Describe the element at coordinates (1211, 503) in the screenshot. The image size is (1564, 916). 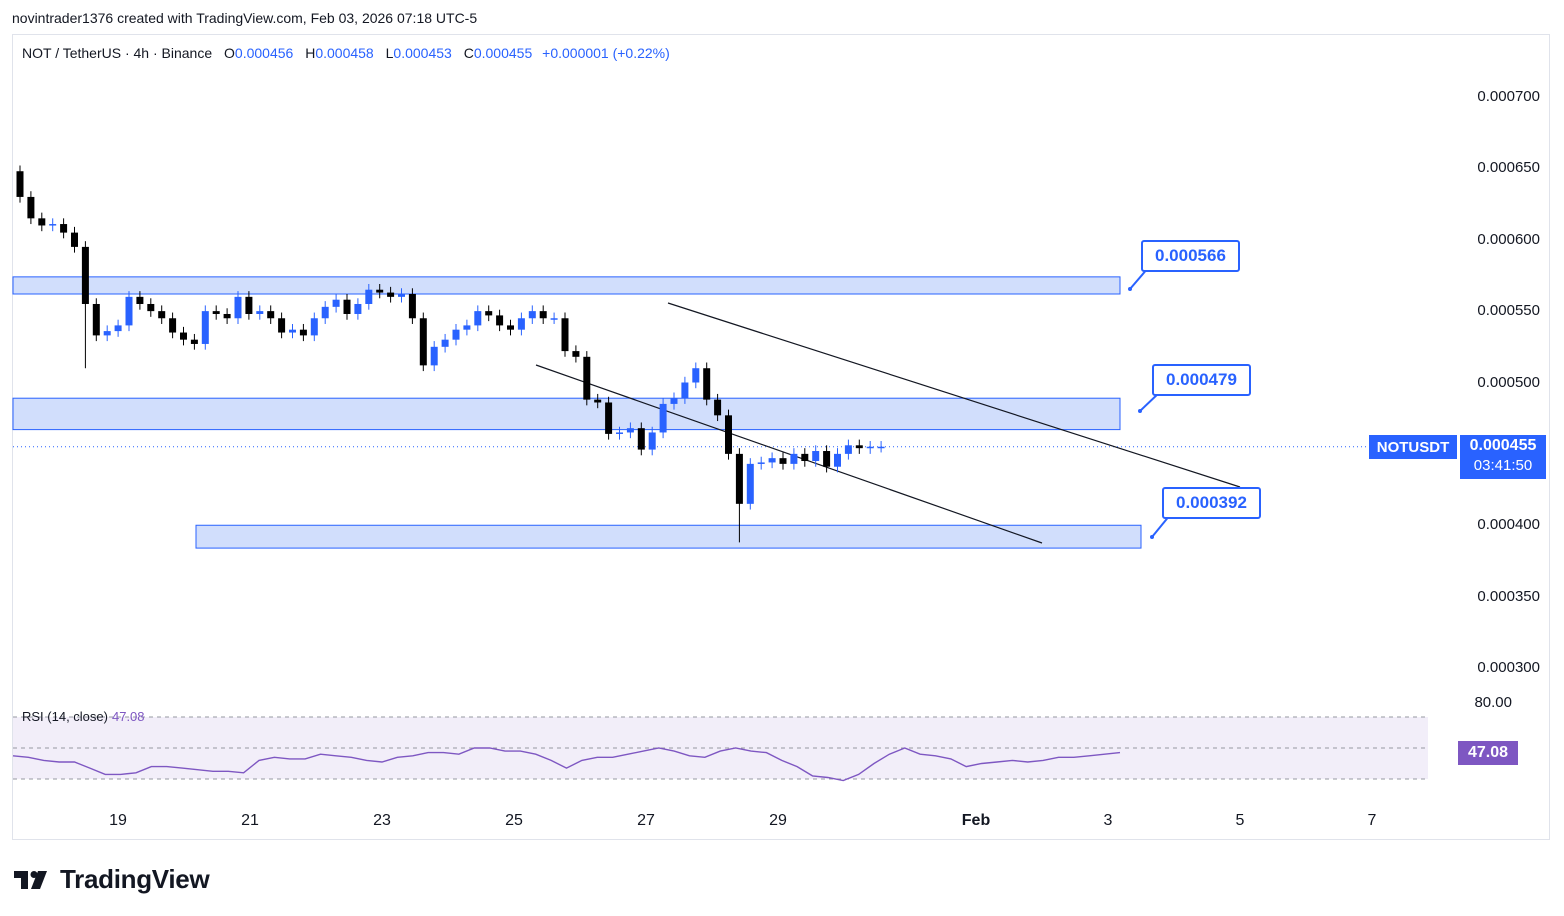
I see `level-callout-0-000392: 0.000392` at that location.